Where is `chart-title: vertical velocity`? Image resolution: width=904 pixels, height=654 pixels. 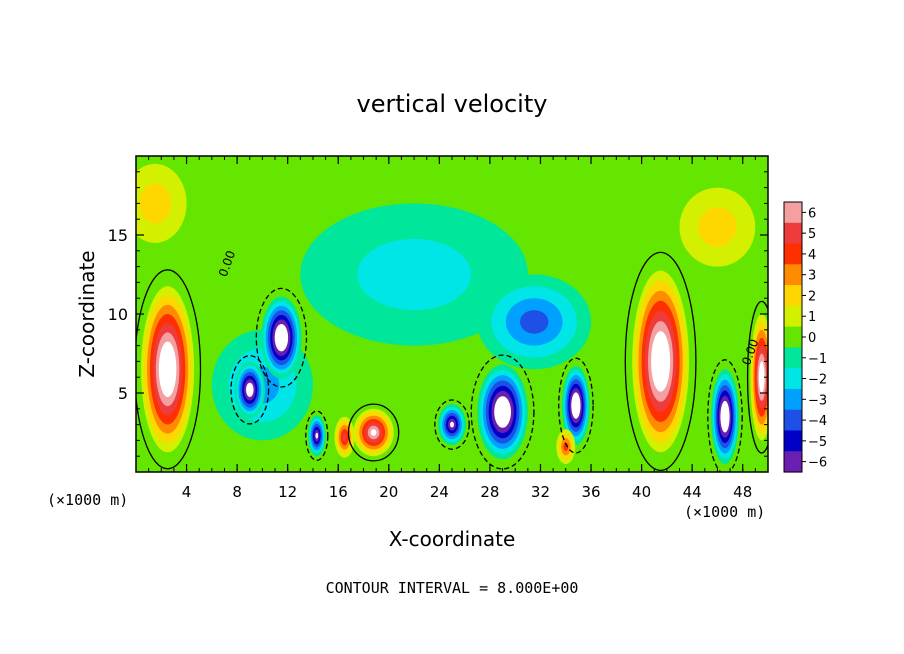 chart-title: vertical velocity is located at coordinates (452, 104).